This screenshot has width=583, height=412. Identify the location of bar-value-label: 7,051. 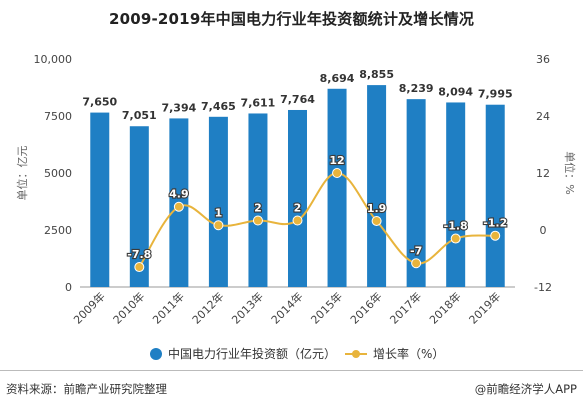
(139, 115).